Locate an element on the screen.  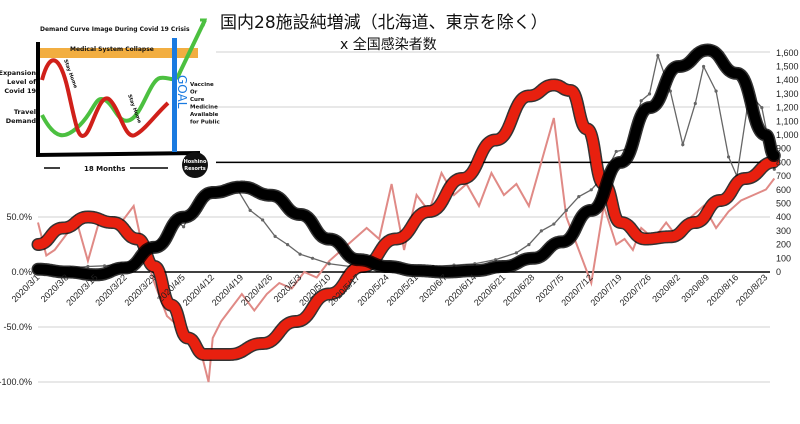
x-axis-tick: 2020/6/28 is located at coordinates (518, 289).